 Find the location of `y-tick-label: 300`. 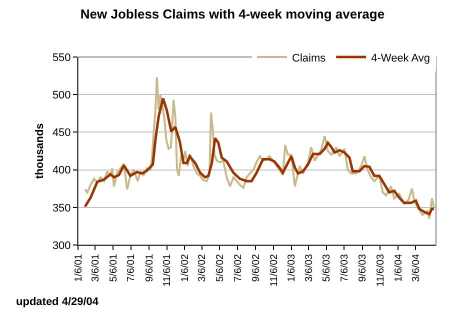

y-tick-label: 300 is located at coordinates (61, 246).